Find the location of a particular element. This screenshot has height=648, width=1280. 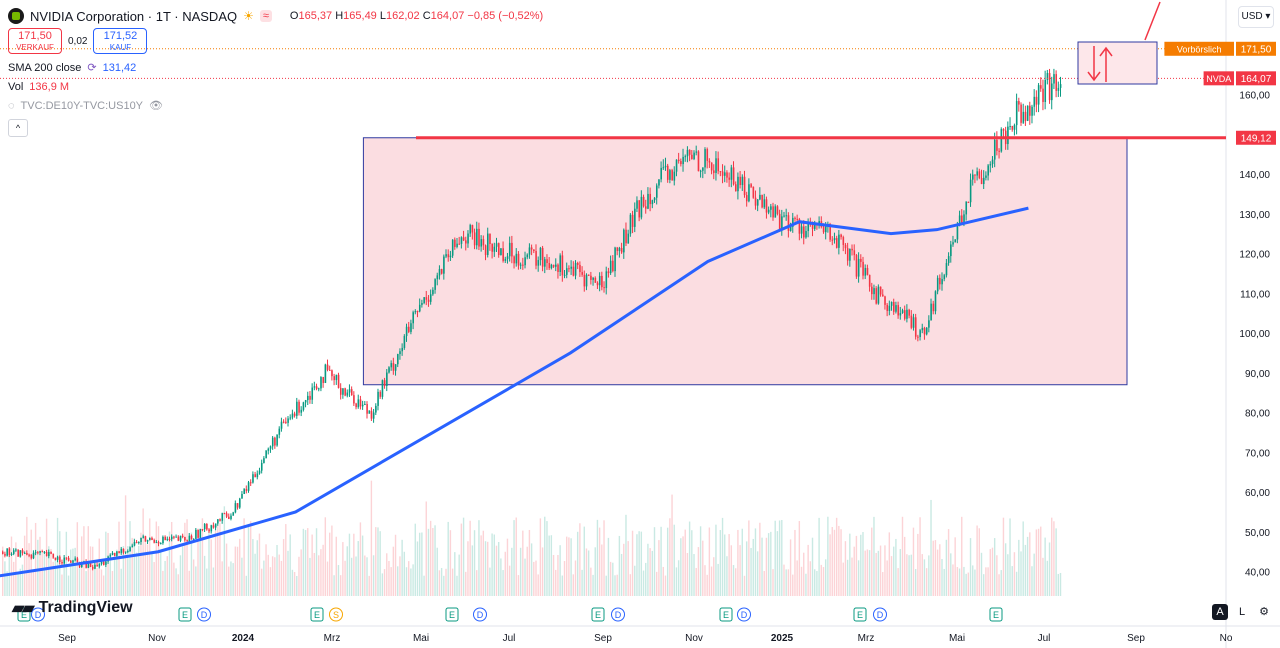

symbol-title: NVIDIA Corporation · 1T · NASDAQ is located at coordinates (134, 16).